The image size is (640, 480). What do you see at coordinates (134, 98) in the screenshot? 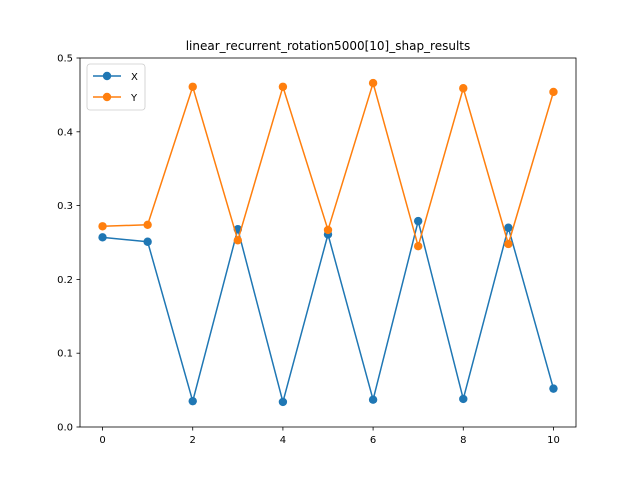
I see `legend-label-y: Y` at bounding box center [134, 98].